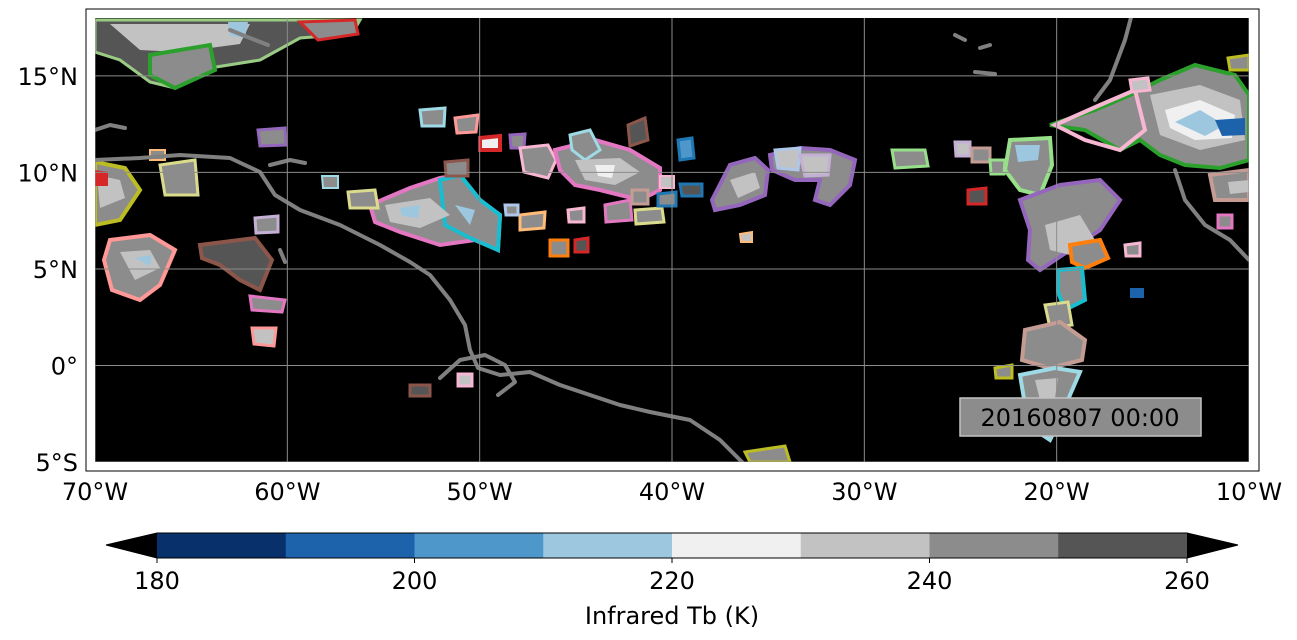 Image resolution: width=1297 pixels, height=640 pixels. I want to click on longitude-labels: 70°W 60°W 50°W 40°W 30°W 20°W 10°W, so click(672, 492).